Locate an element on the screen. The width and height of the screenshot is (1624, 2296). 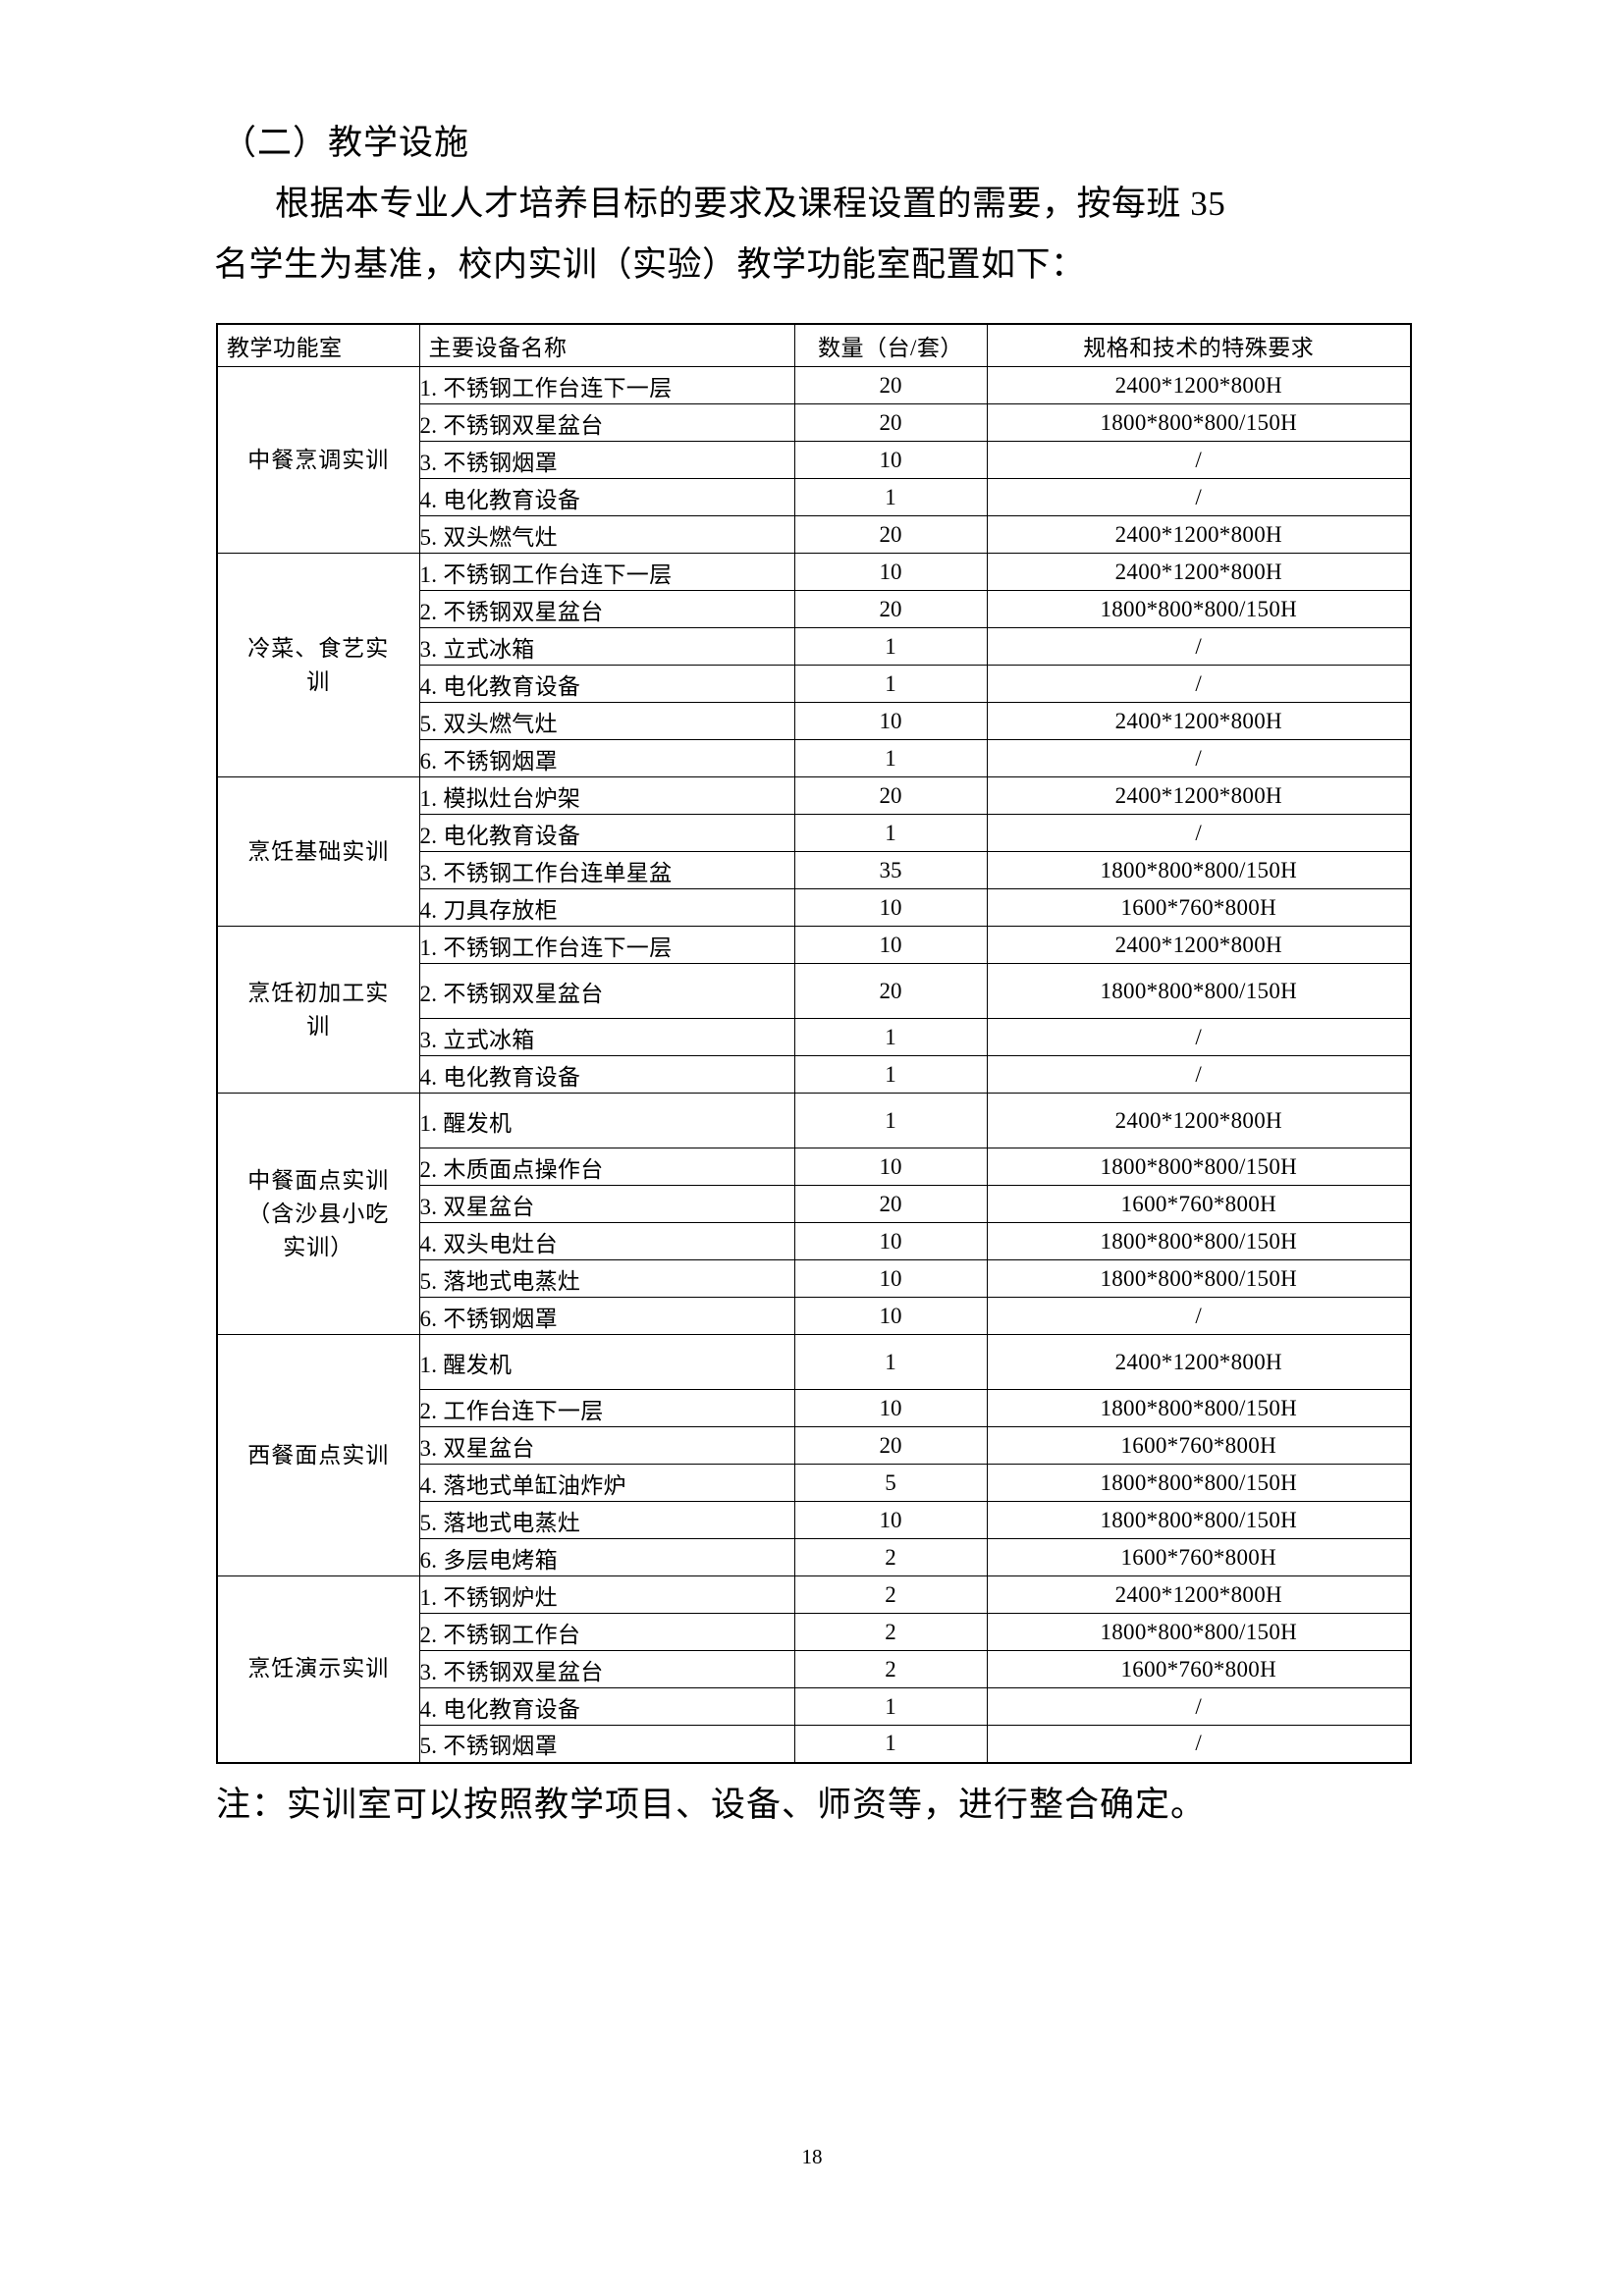
table-row: 4. 双头电灶台 10 1800*800*800/150H is located at coordinates (814, 1241).